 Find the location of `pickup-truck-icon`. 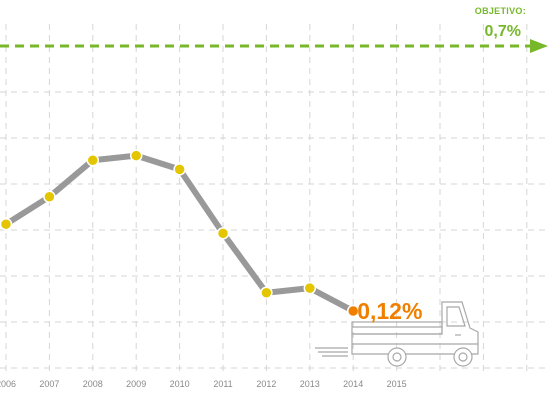

pickup-truck-icon is located at coordinates (397, 334).